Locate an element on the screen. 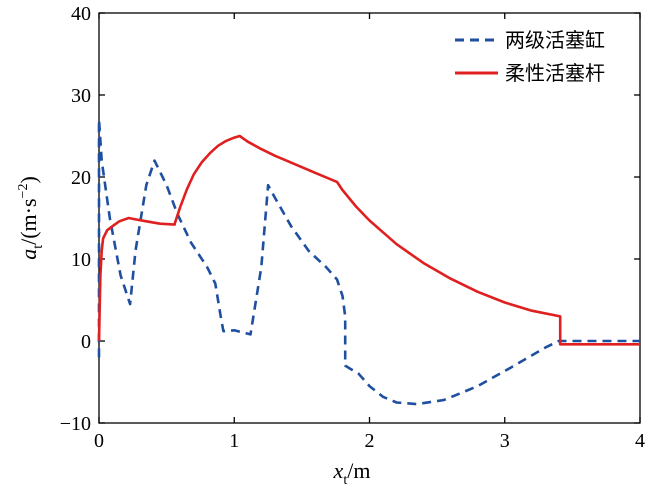 This screenshot has height=495, width=650. x-axis-label: xt/m is located at coordinates (352, 473).